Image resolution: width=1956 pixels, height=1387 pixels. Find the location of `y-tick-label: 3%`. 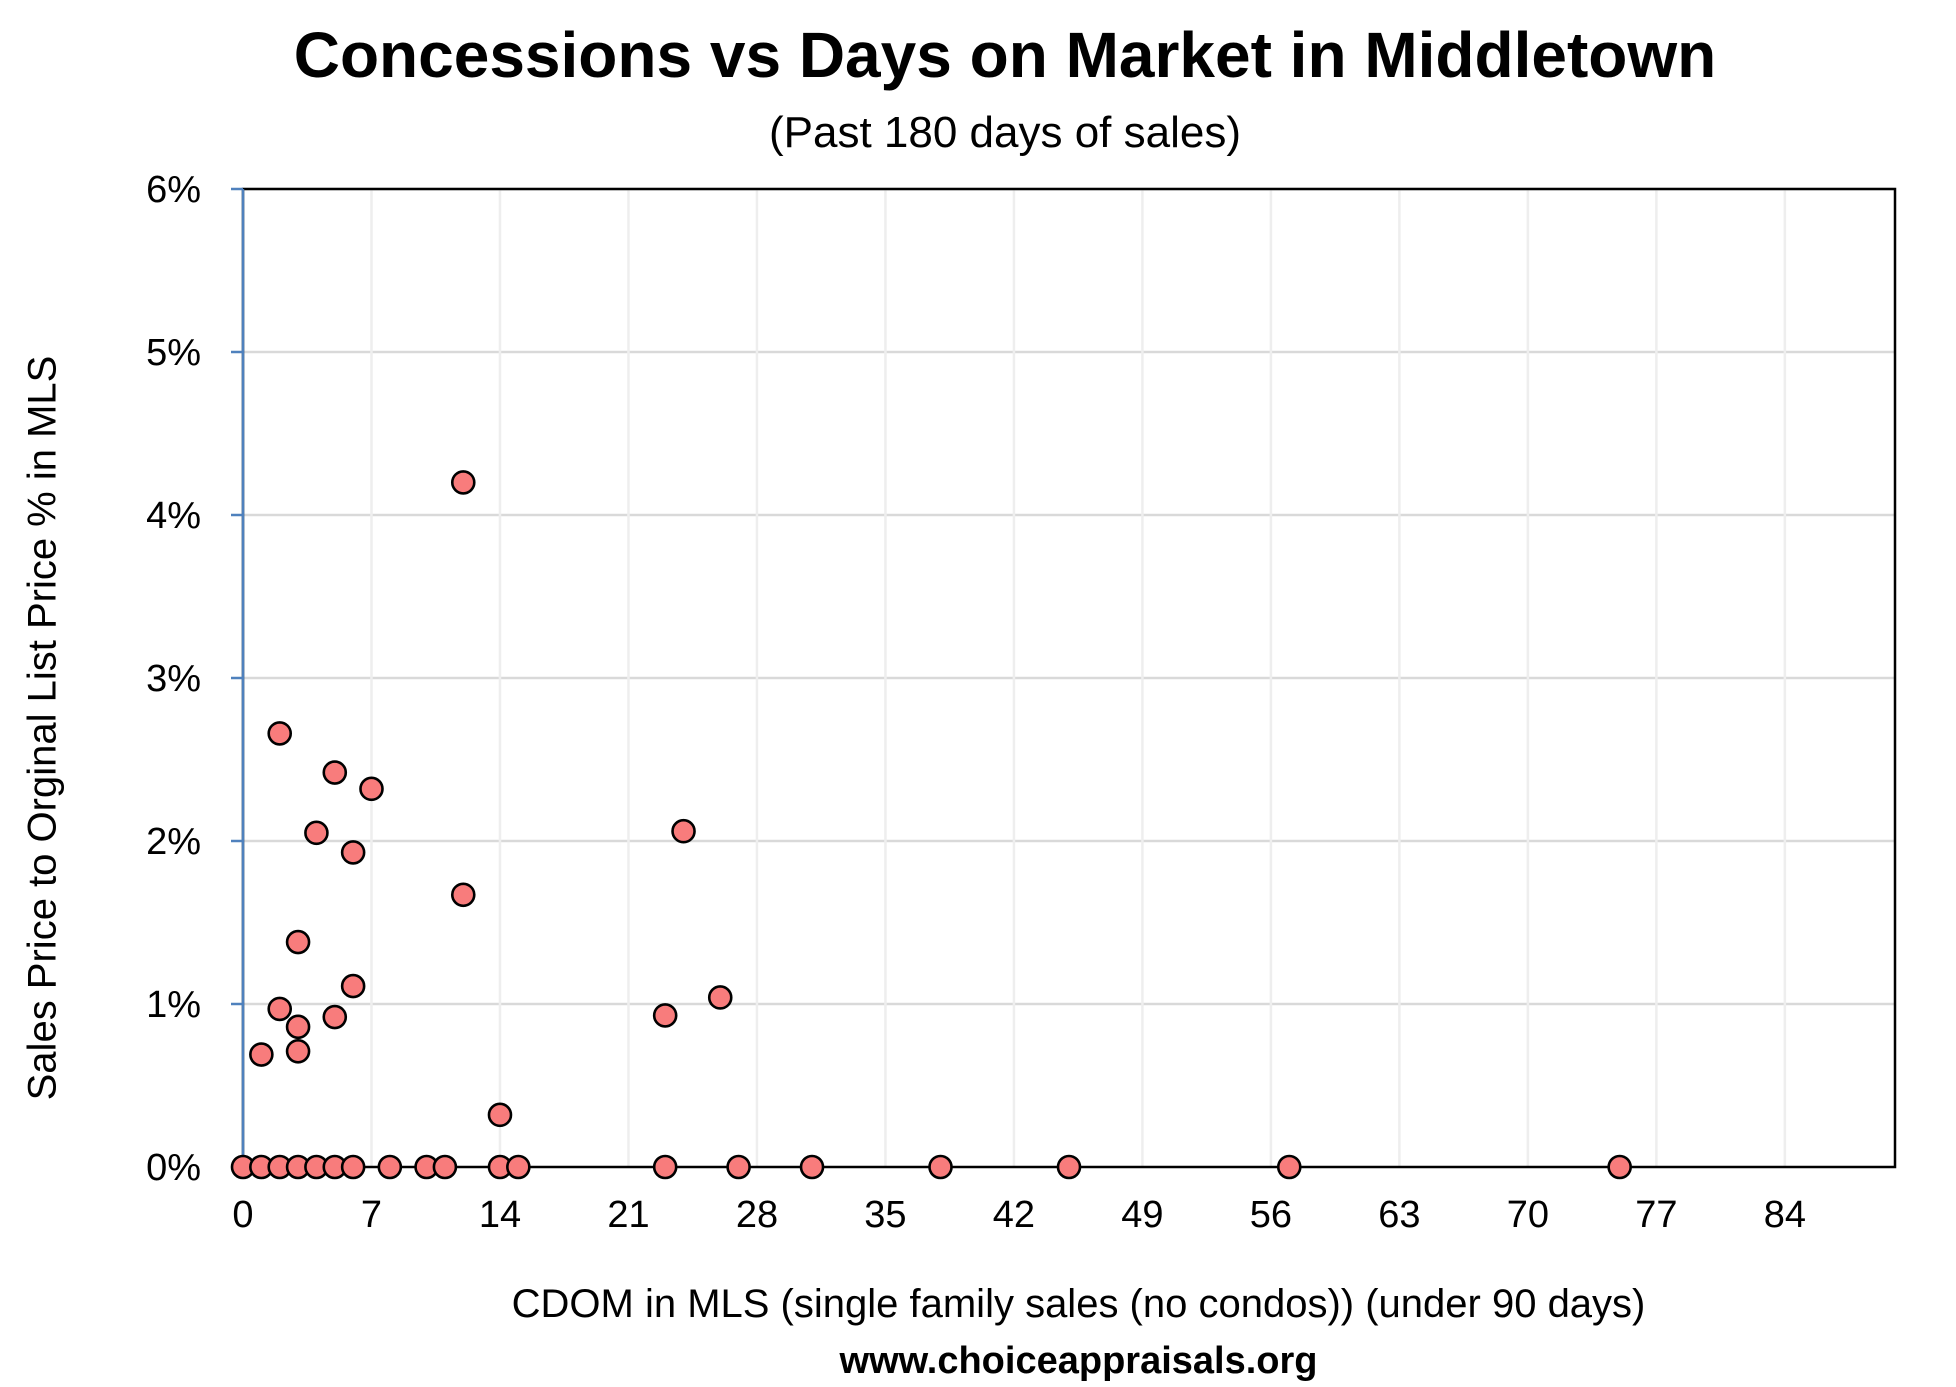

y-tick-label: 3% is located at coordinates (173, 679).